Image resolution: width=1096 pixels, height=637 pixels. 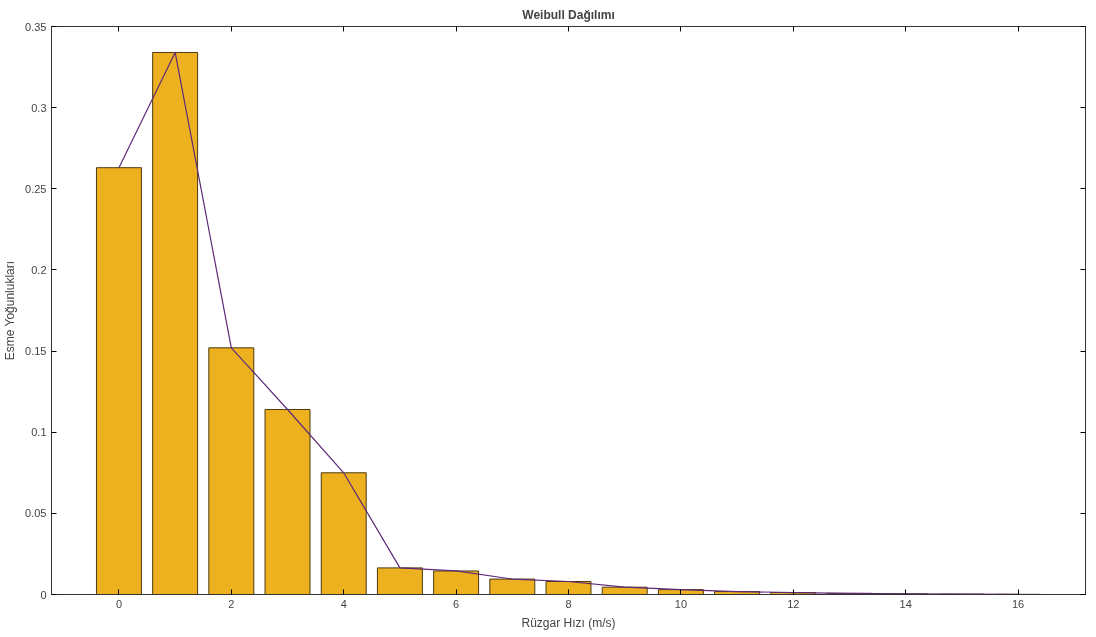 I want to click on x-tick-label: 0, so click(x=118, y=603).